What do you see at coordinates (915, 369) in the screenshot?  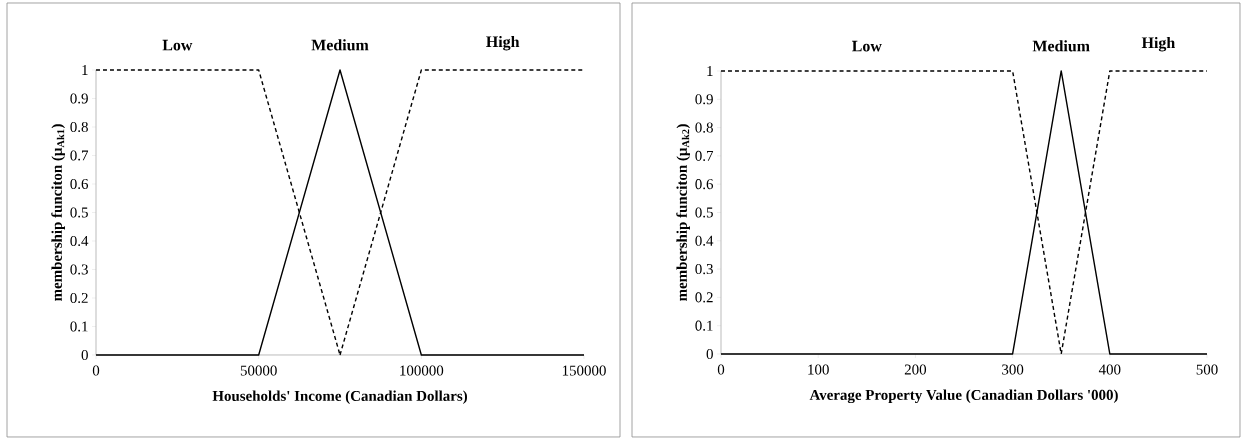 I see `x-tick-label: 200` at bounding box center [915, 369].